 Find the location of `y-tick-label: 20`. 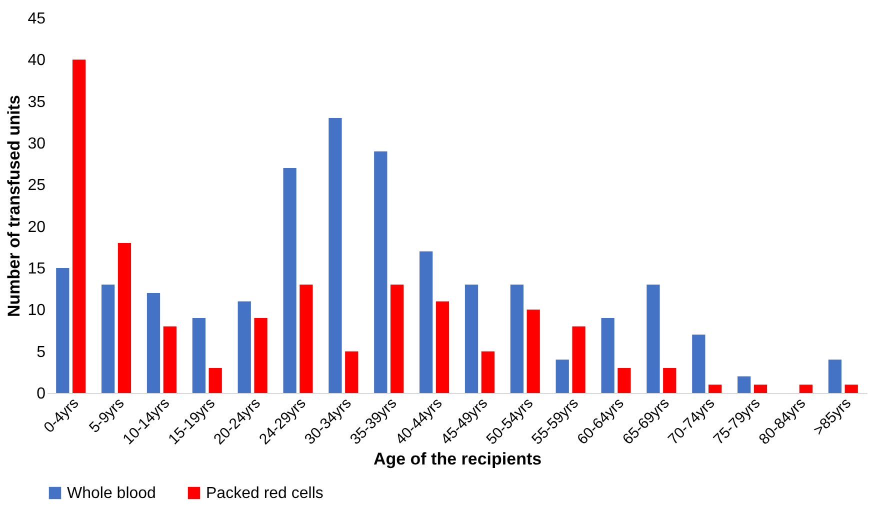

y-tick-label: 20 is located at coordinates (37, 227).